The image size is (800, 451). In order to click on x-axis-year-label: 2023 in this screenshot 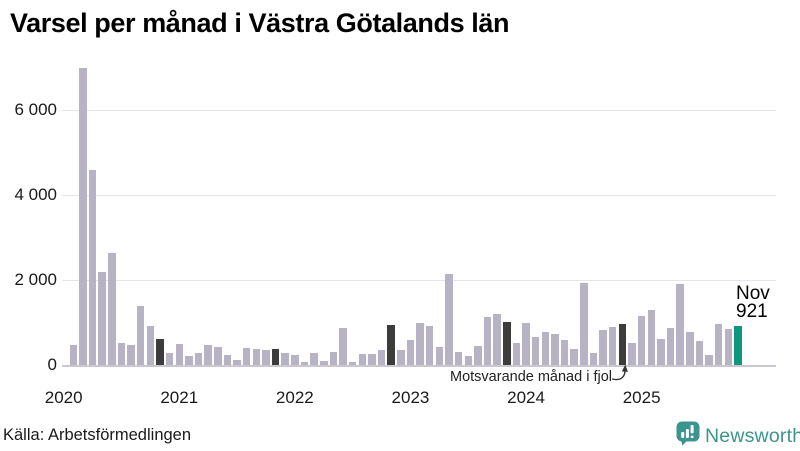, I will do `click(410, 397)`.